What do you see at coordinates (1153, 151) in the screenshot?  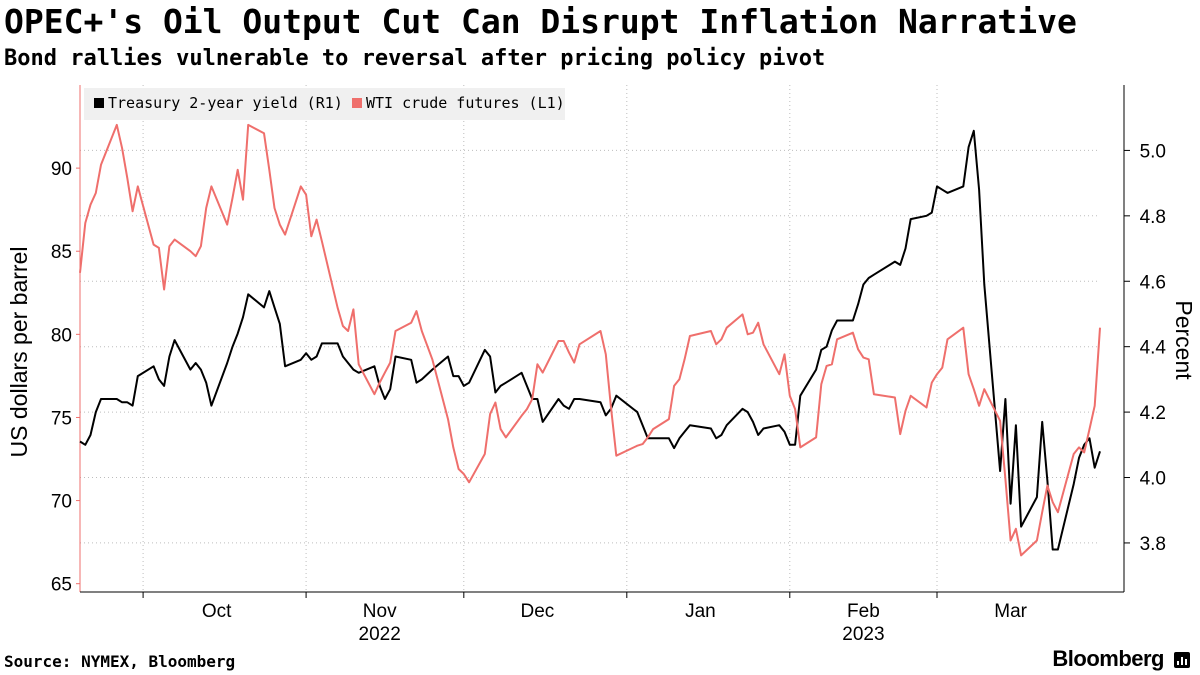 I see `right-tick-label: 5.0` at bounding box center [1153, 151].